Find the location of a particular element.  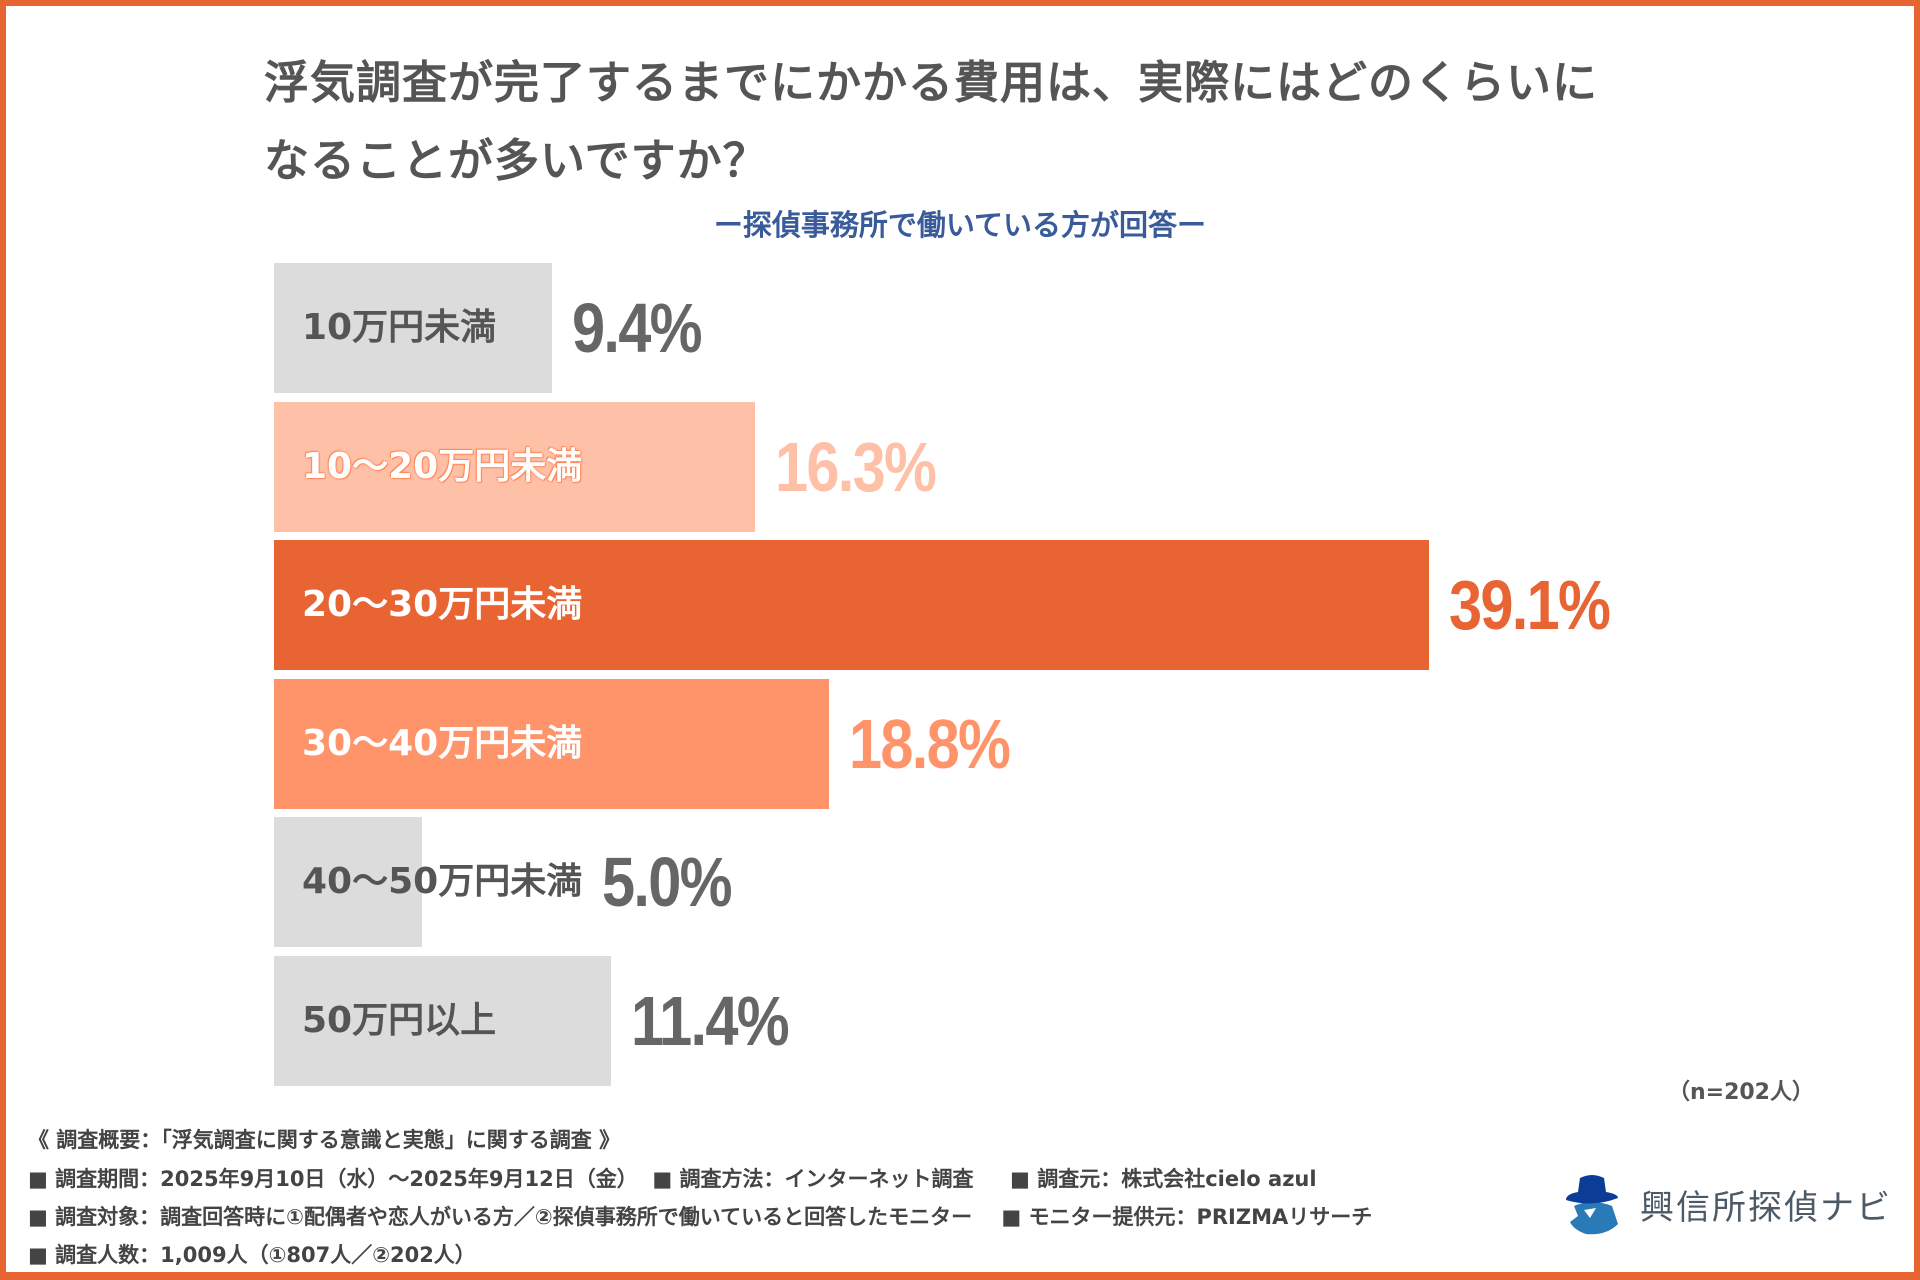

category-label: 30〜40万円未満 is located at coordinates (442, 743).